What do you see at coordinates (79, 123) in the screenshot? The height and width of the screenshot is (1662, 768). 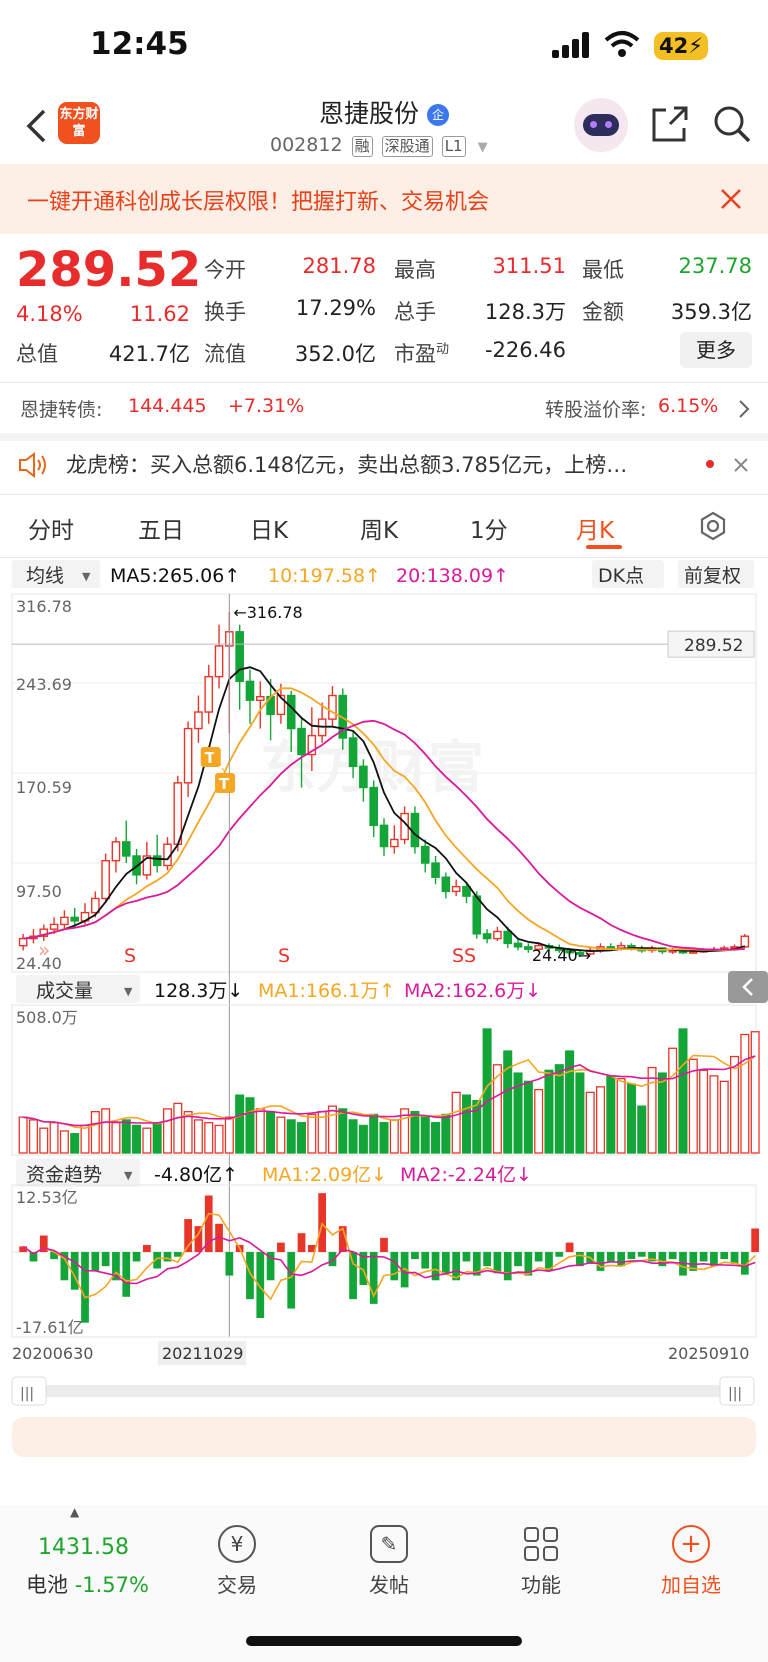 I see `brand-logo: 东方财富` at bounding box center [79, 123].